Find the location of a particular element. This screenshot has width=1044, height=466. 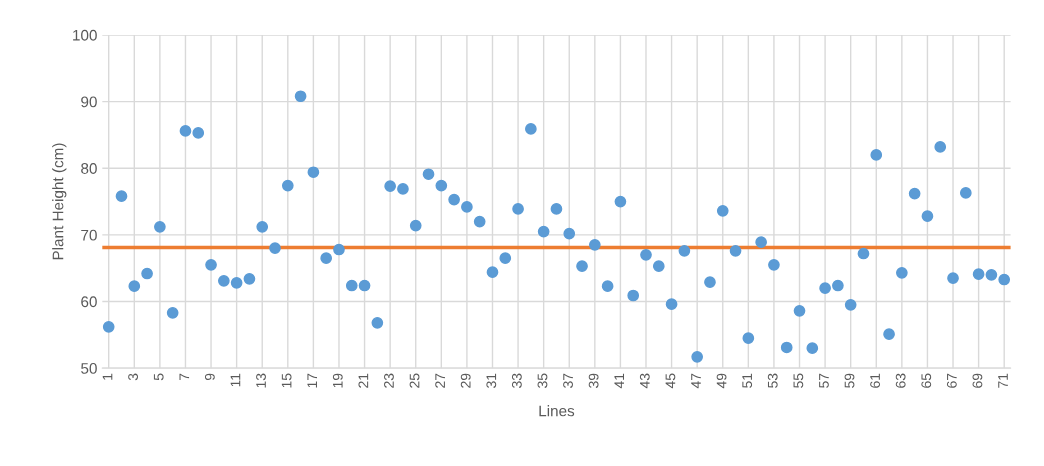

y-tick-label: 50 is located at coordinates (89, 368).